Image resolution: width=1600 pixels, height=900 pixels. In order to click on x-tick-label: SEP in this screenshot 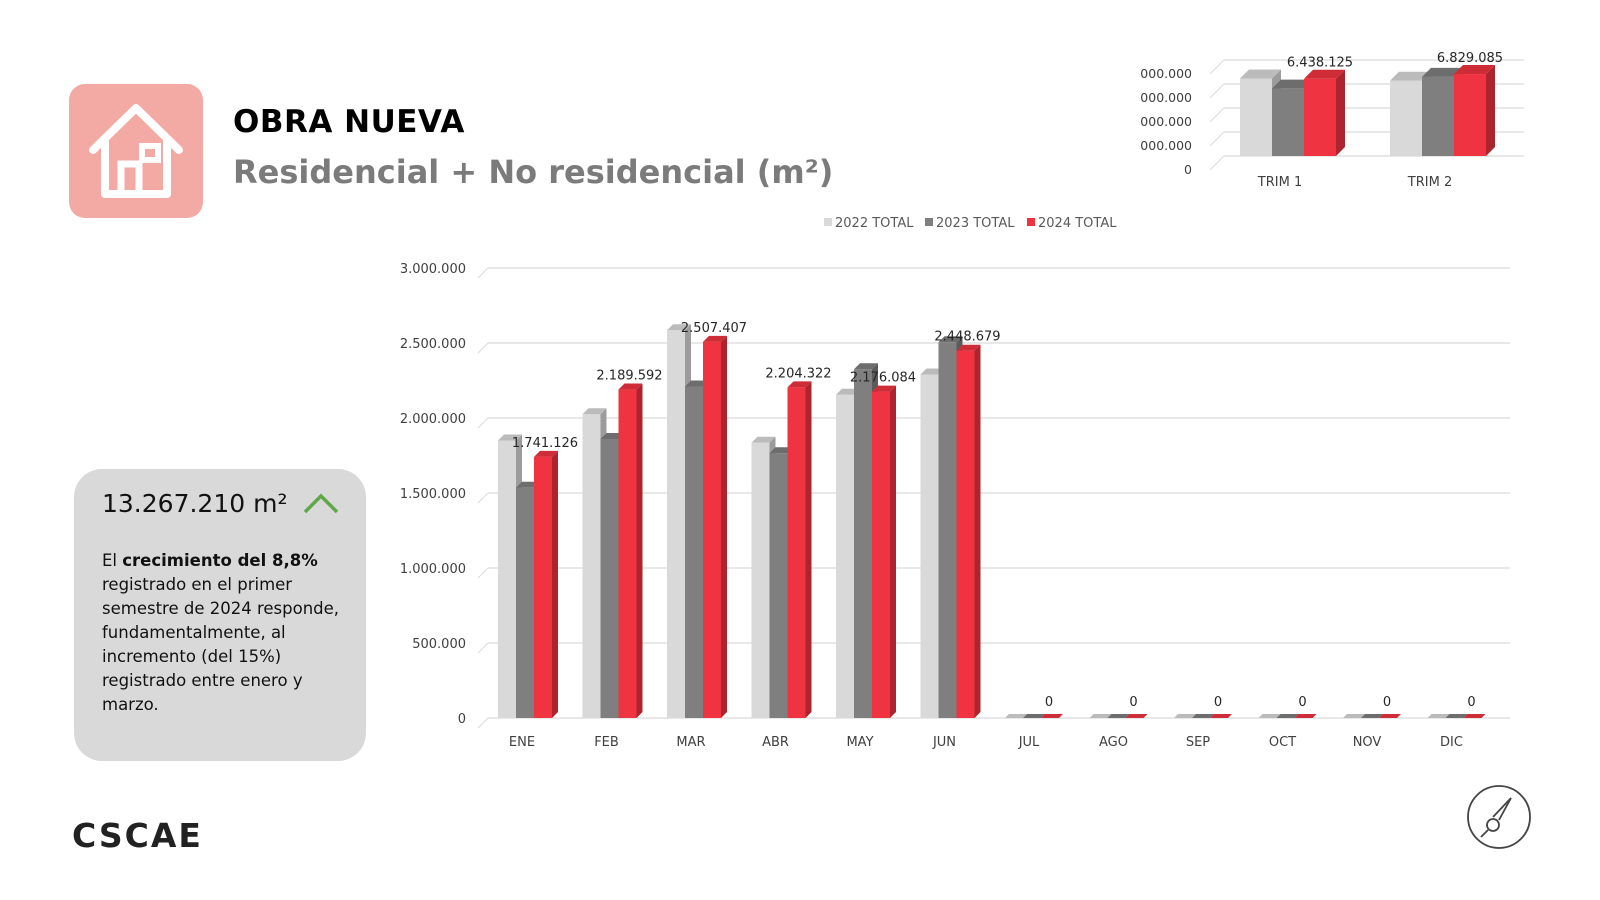, I will do `click(1198, 742)`.